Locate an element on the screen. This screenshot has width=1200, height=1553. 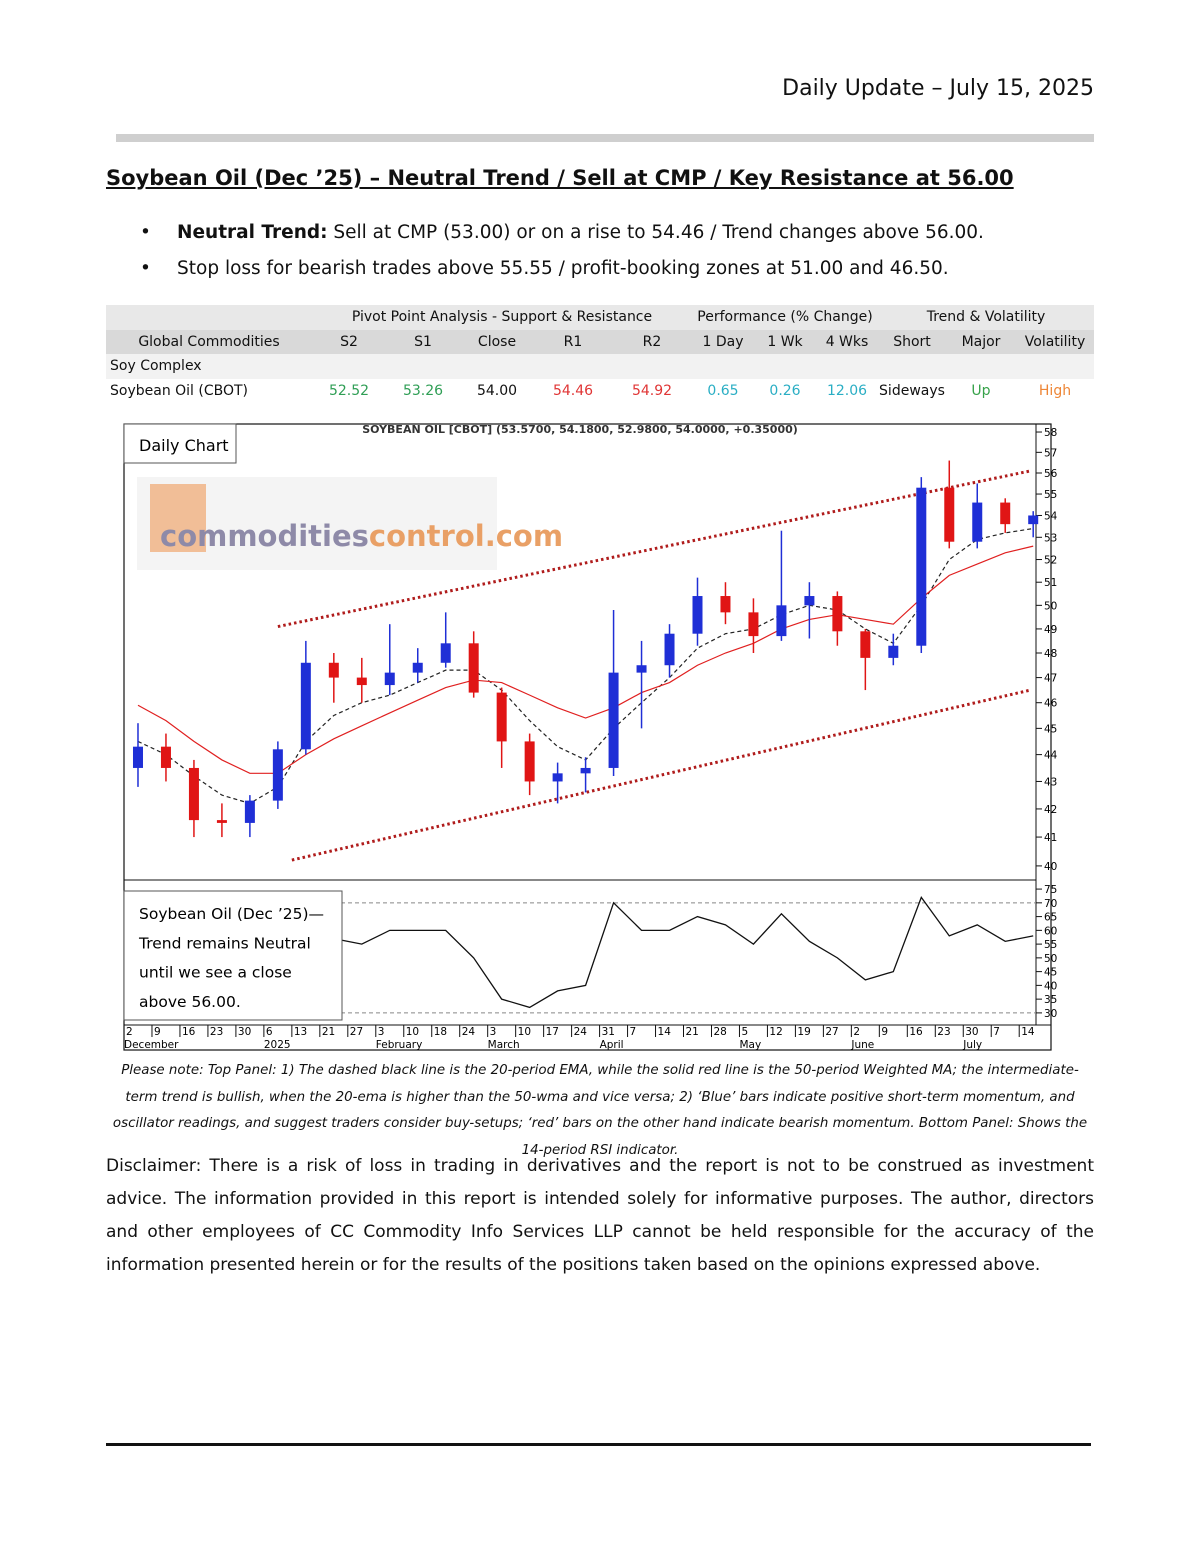
group-header: Performance (% Change) is located at coordinates (785, 317).